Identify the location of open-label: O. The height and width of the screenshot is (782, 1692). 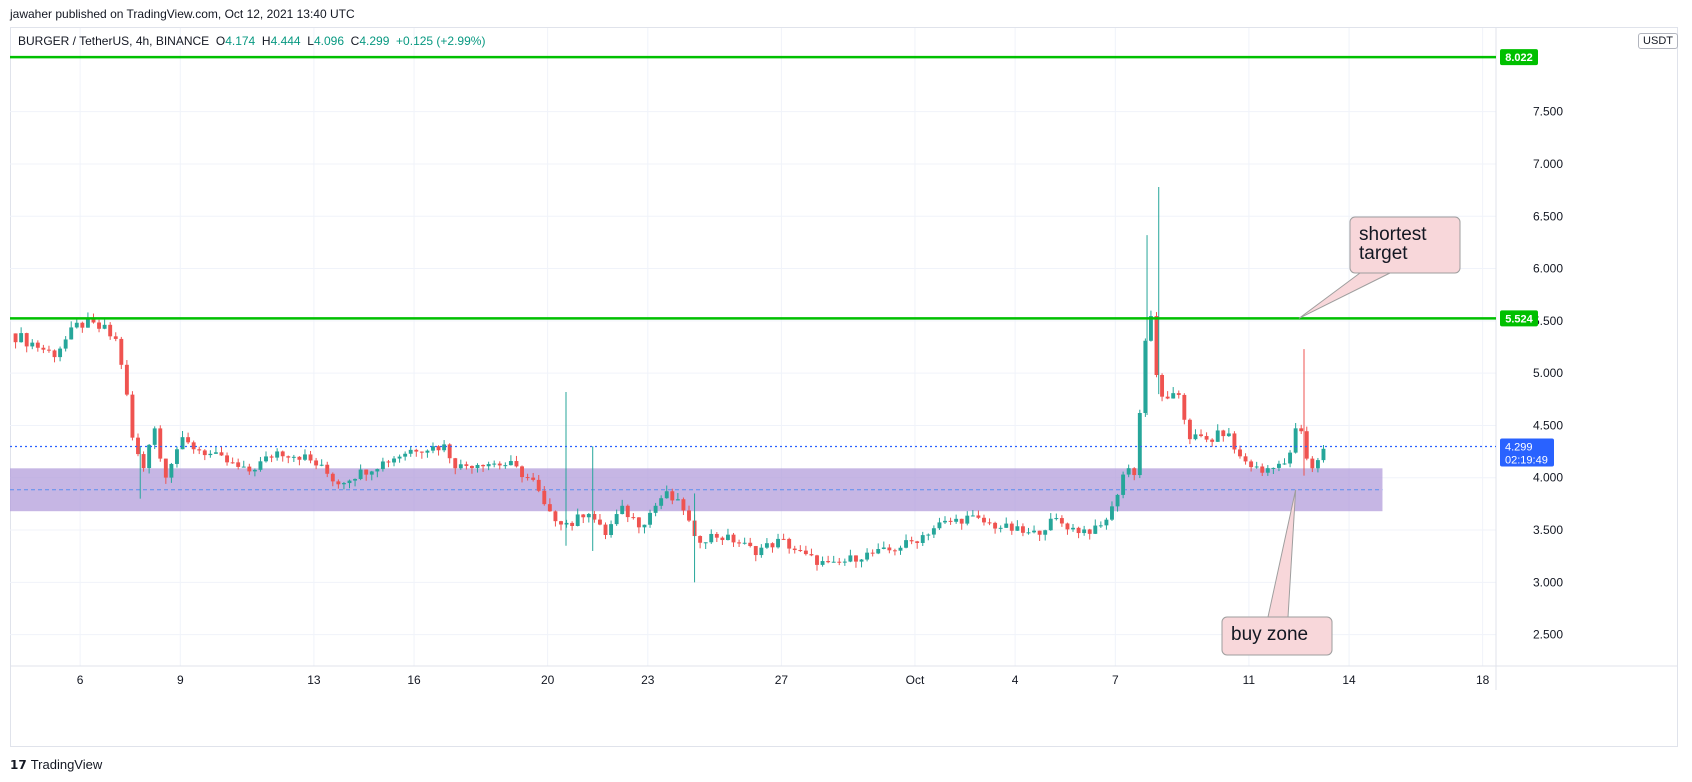
(220, 41).